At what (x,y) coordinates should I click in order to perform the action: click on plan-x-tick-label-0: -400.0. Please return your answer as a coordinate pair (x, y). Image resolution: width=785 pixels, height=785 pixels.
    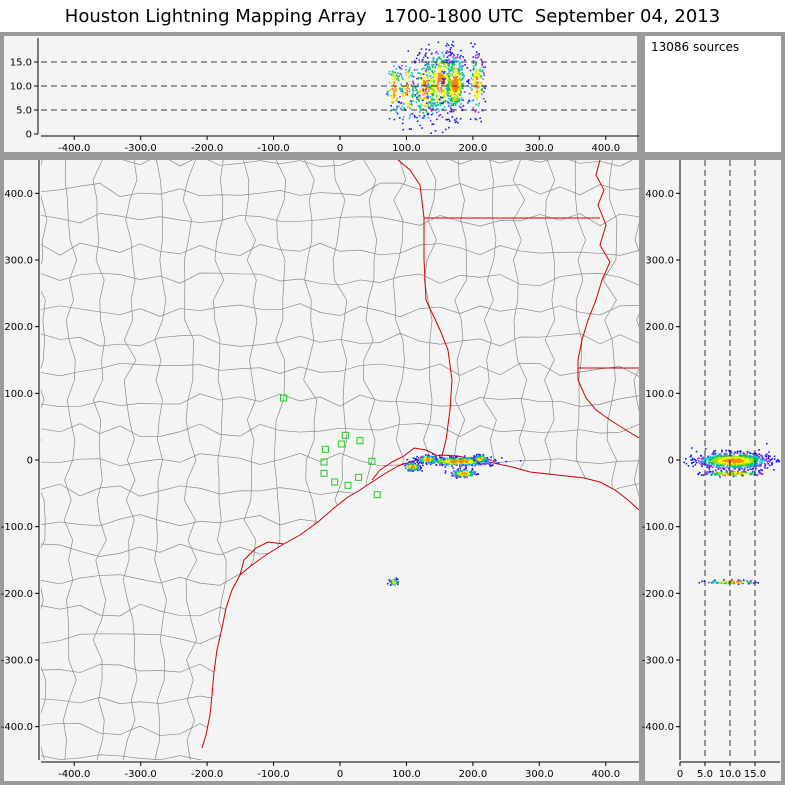
    Looking at the image, I should click on (74, 774).